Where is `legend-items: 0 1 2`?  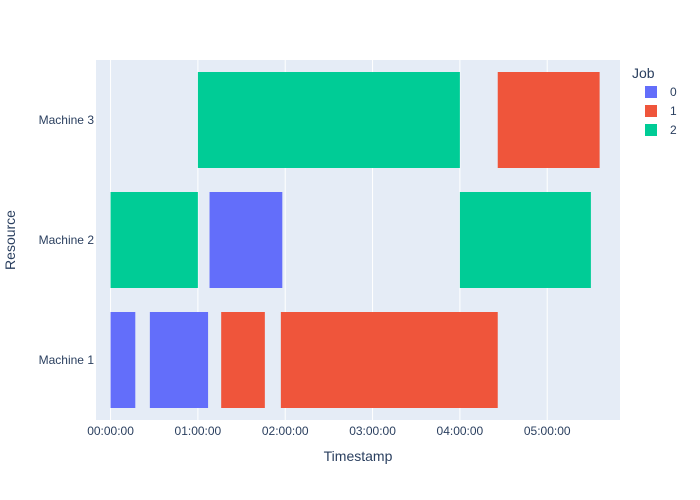
legend-items: 0 1 2 is located at coordinates (661, 111).